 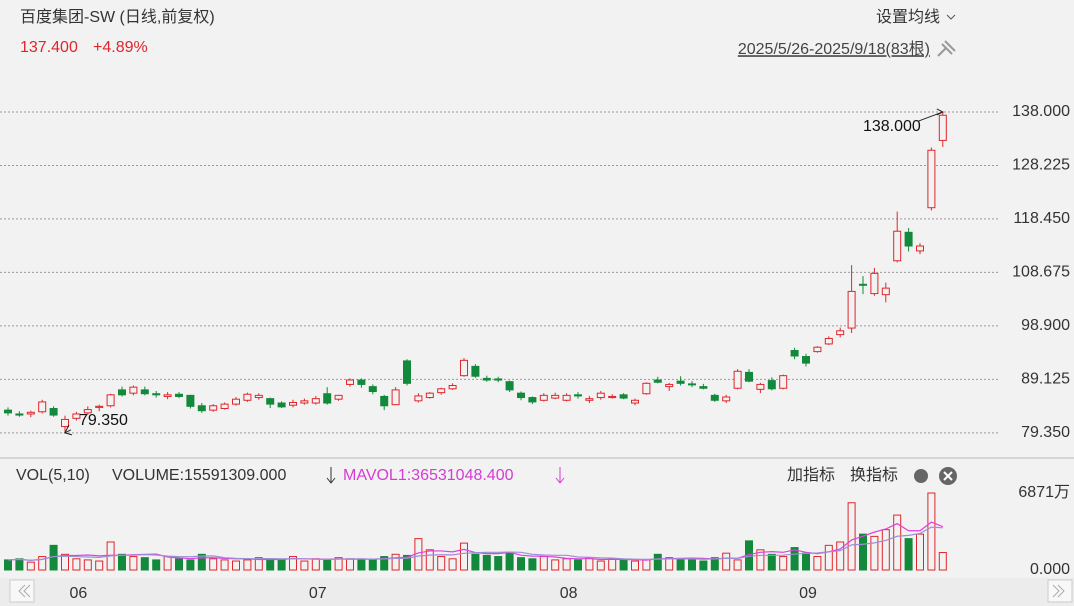 What do you see at coordinates (951, 17) in the screenshot?
I see `dropdown-icon` at bounding box center [951, 17].